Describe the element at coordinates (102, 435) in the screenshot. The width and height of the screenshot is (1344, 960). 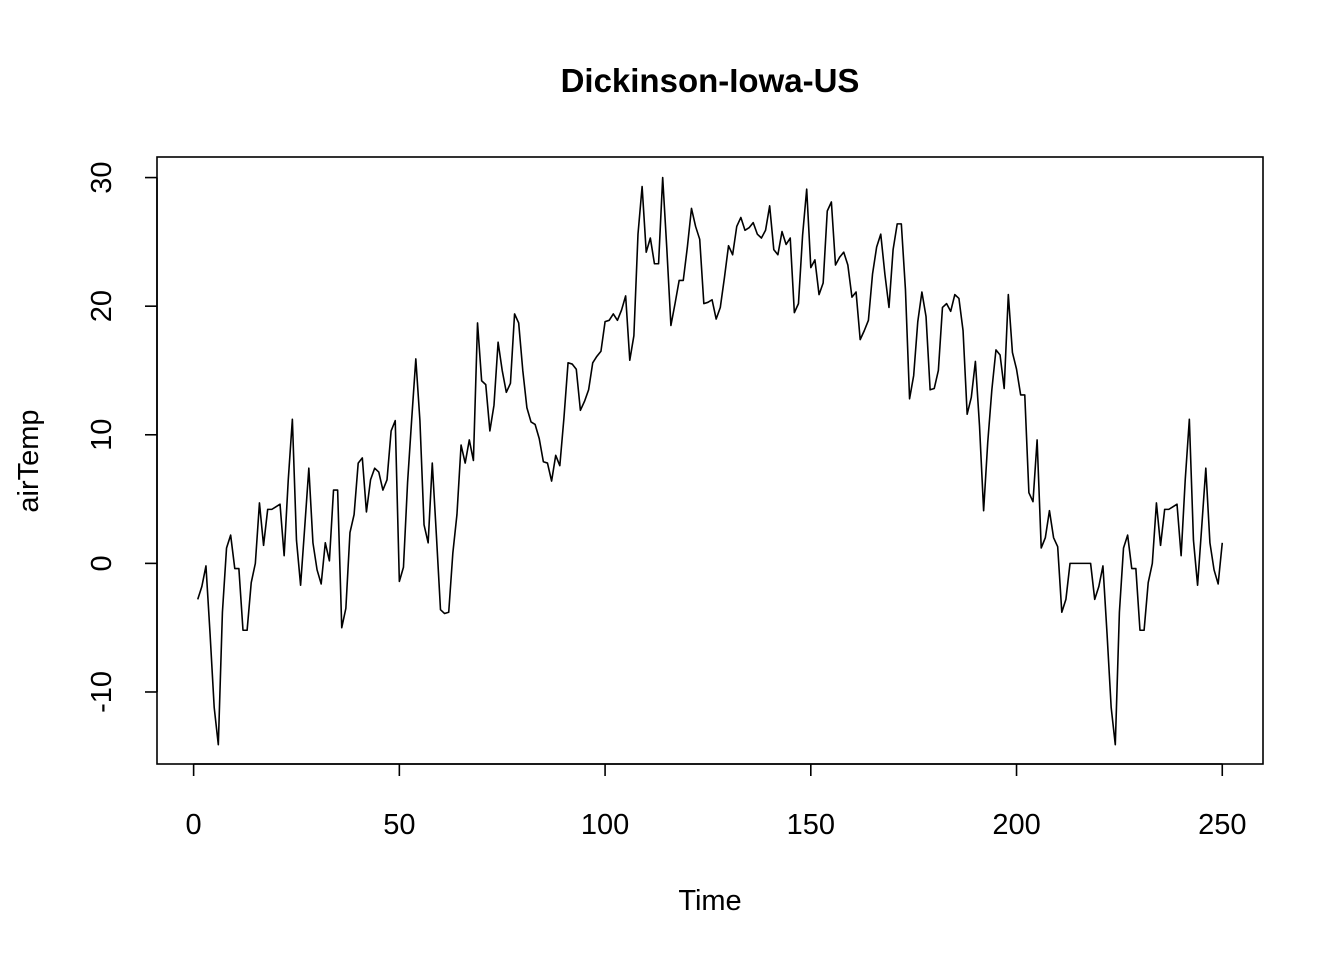
I see `y-tick-label: 10` at that location.